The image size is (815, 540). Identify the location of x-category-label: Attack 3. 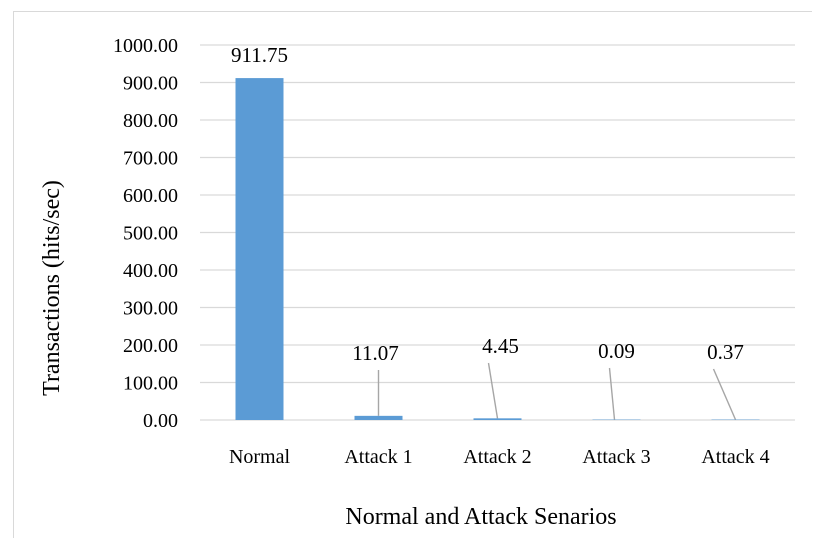
(616, 457).